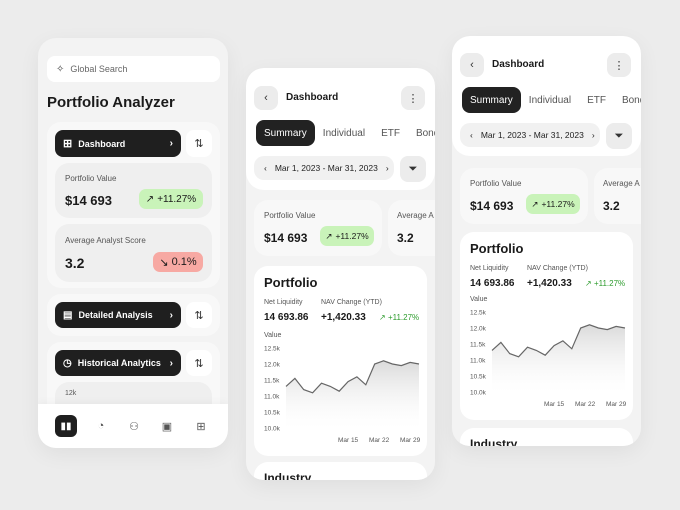 The width and height of the screenshot is (680, 510). Describe the element at coordinates (201, 426) in the screenshot. I see `nav-grid-button: ⊞` at that location.